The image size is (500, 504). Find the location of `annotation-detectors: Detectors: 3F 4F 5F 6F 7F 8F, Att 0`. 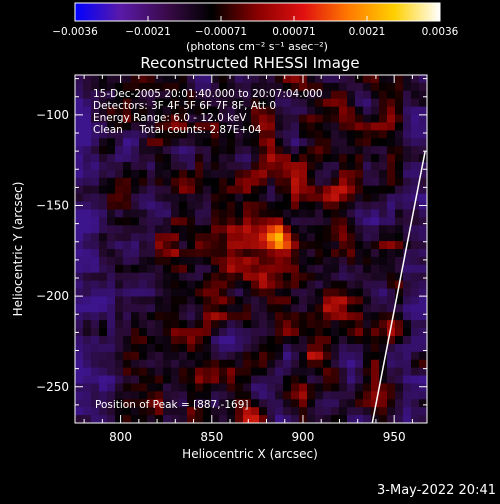

annotation-detectors: Detectors: 3F 4F 5F 6F 7F 8F, Att 0 is located at coordinates (184, 106).